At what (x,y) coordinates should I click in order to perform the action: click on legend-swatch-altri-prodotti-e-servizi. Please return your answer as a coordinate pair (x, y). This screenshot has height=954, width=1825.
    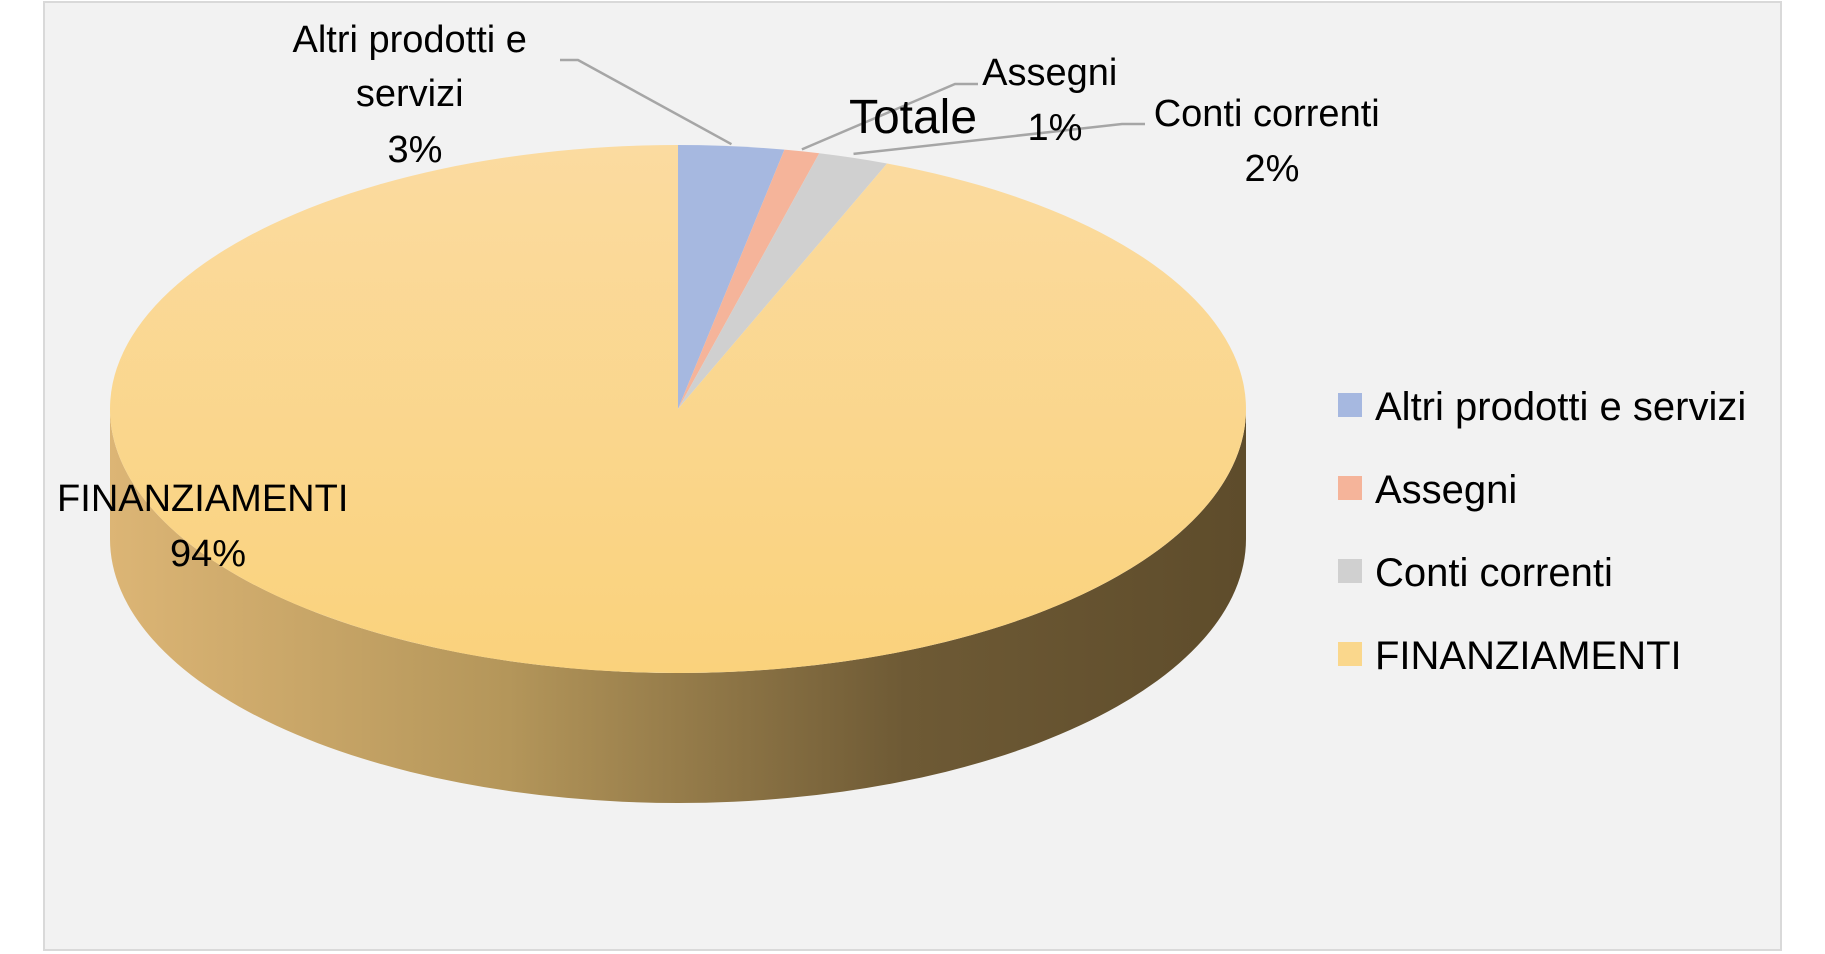
    Looking at the image, I should click on (1350, 405).